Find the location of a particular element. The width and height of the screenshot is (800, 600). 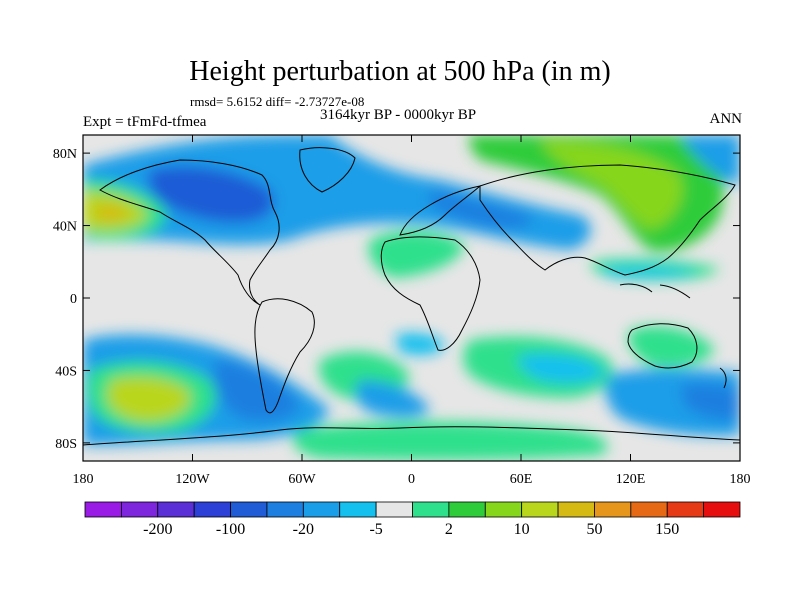

negative-southeast-pacific is located at coordinates (256, 391).